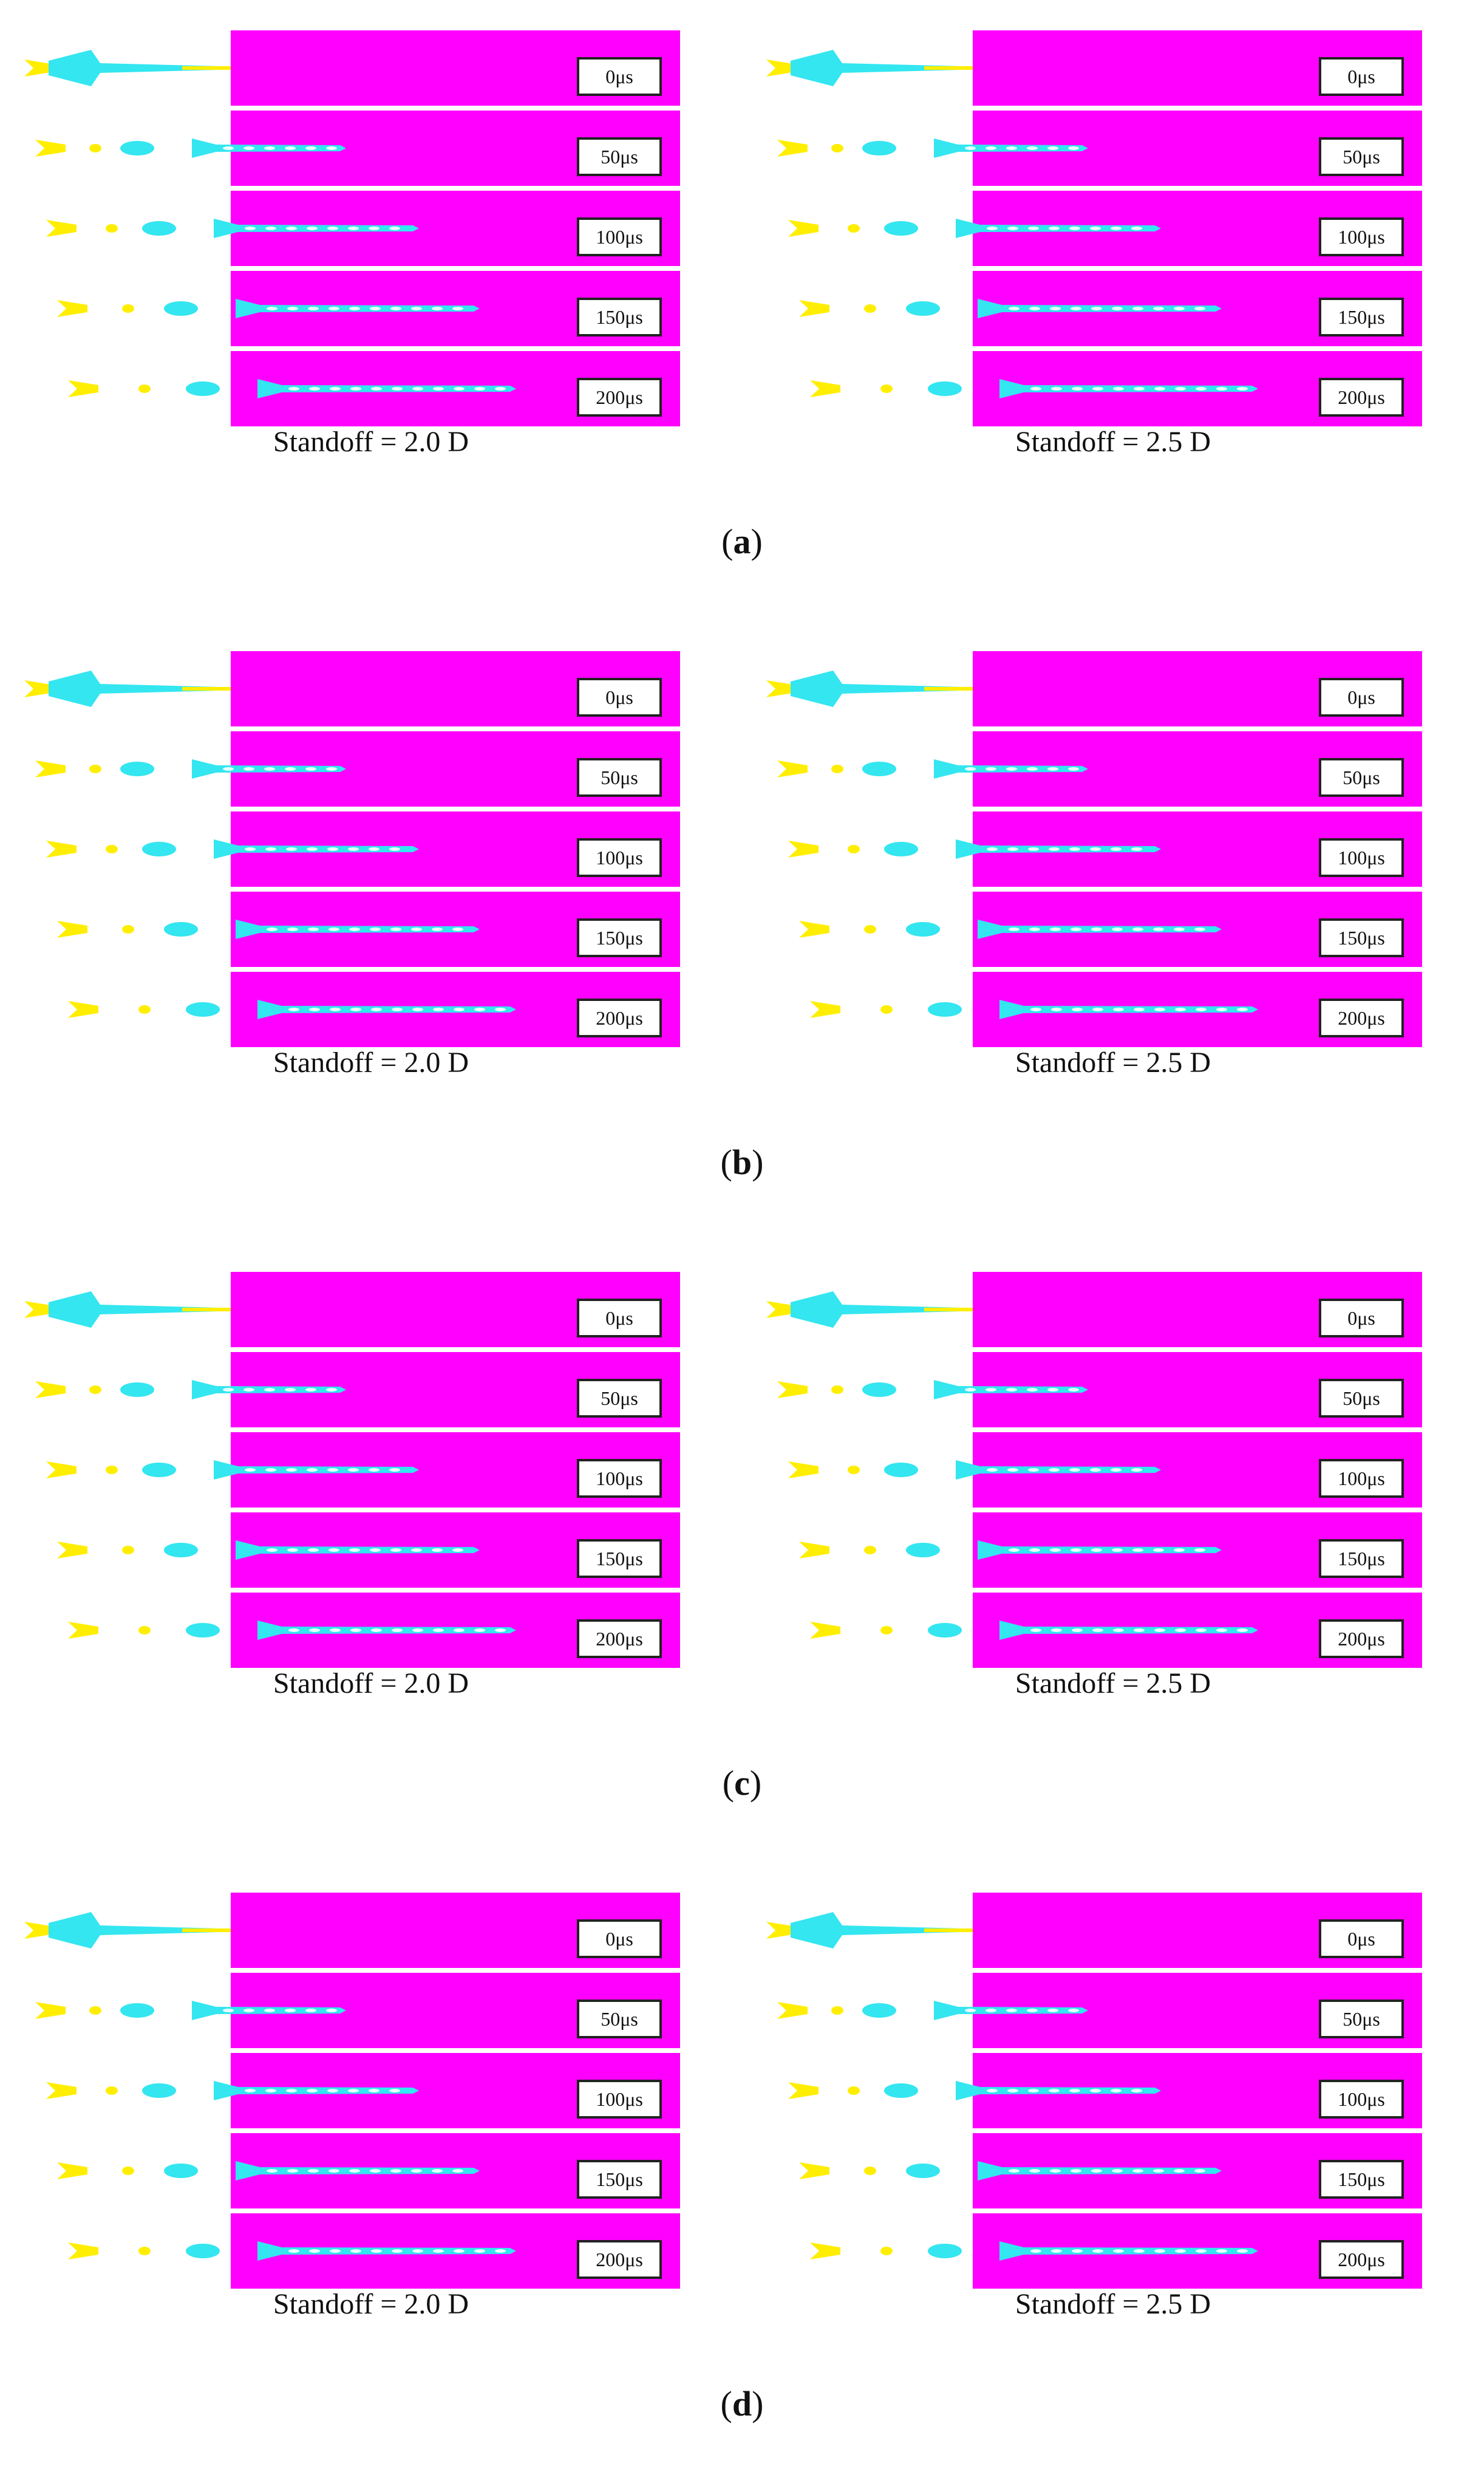  Describe the element at coordinates (371, 1683) in the screenshot. I see `standoff-caption: Standoff = 2.0 D` at that location.